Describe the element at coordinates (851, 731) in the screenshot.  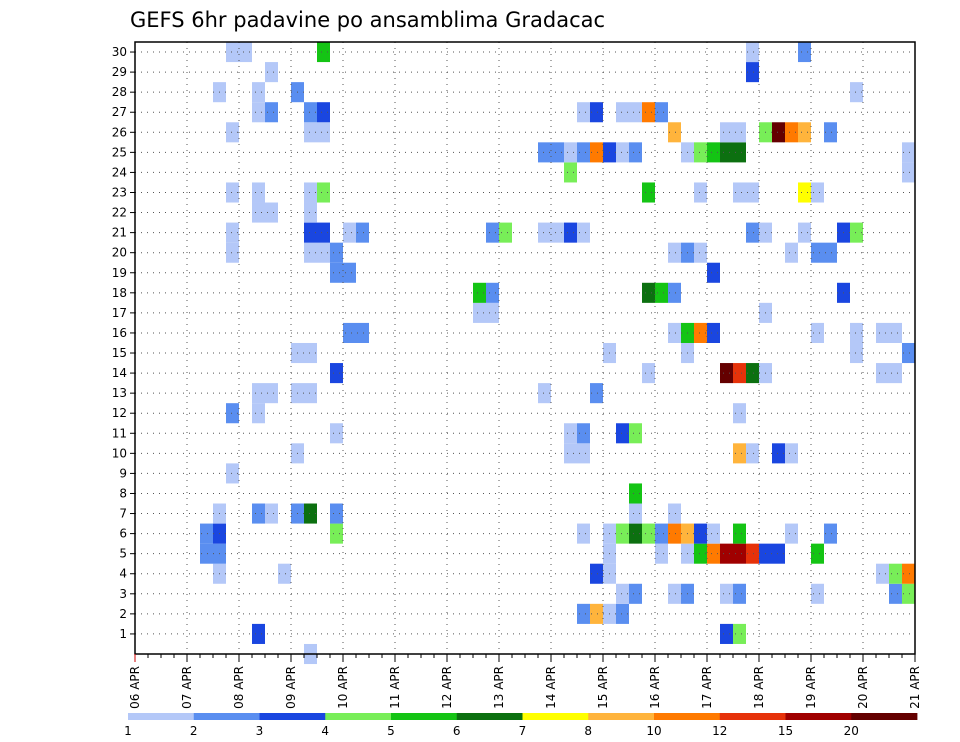
I see `colorbar-tick-label: 20` at that location.